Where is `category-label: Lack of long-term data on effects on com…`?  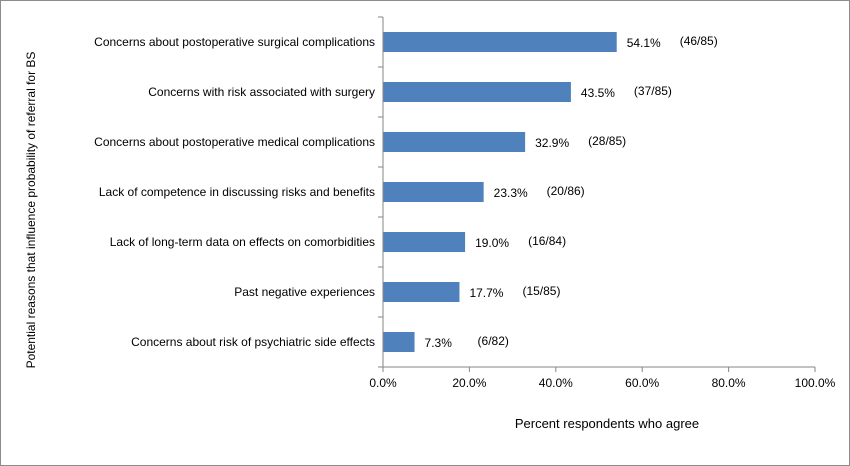 category-label: Lack of long-term data on effects on com… is located at coordinates (242, 242).